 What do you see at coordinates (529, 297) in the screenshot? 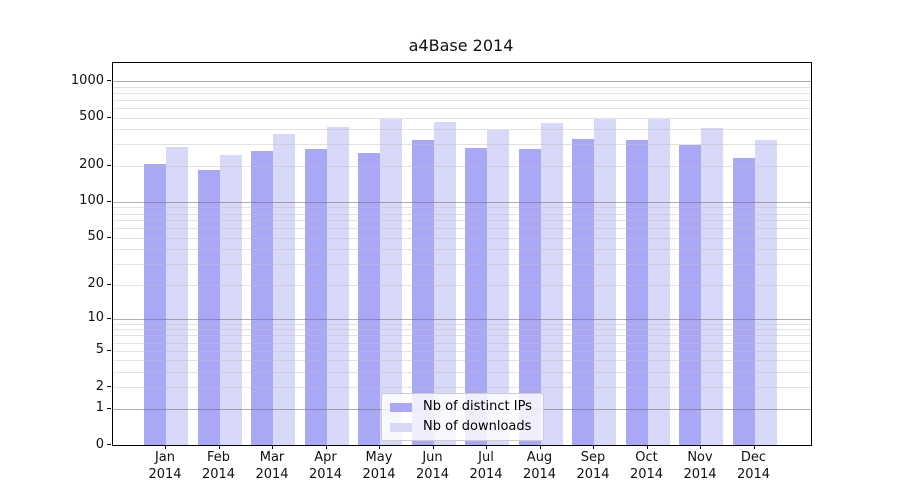
I see `bar-distinct-ips-aug` at bounding box center [529, 297].